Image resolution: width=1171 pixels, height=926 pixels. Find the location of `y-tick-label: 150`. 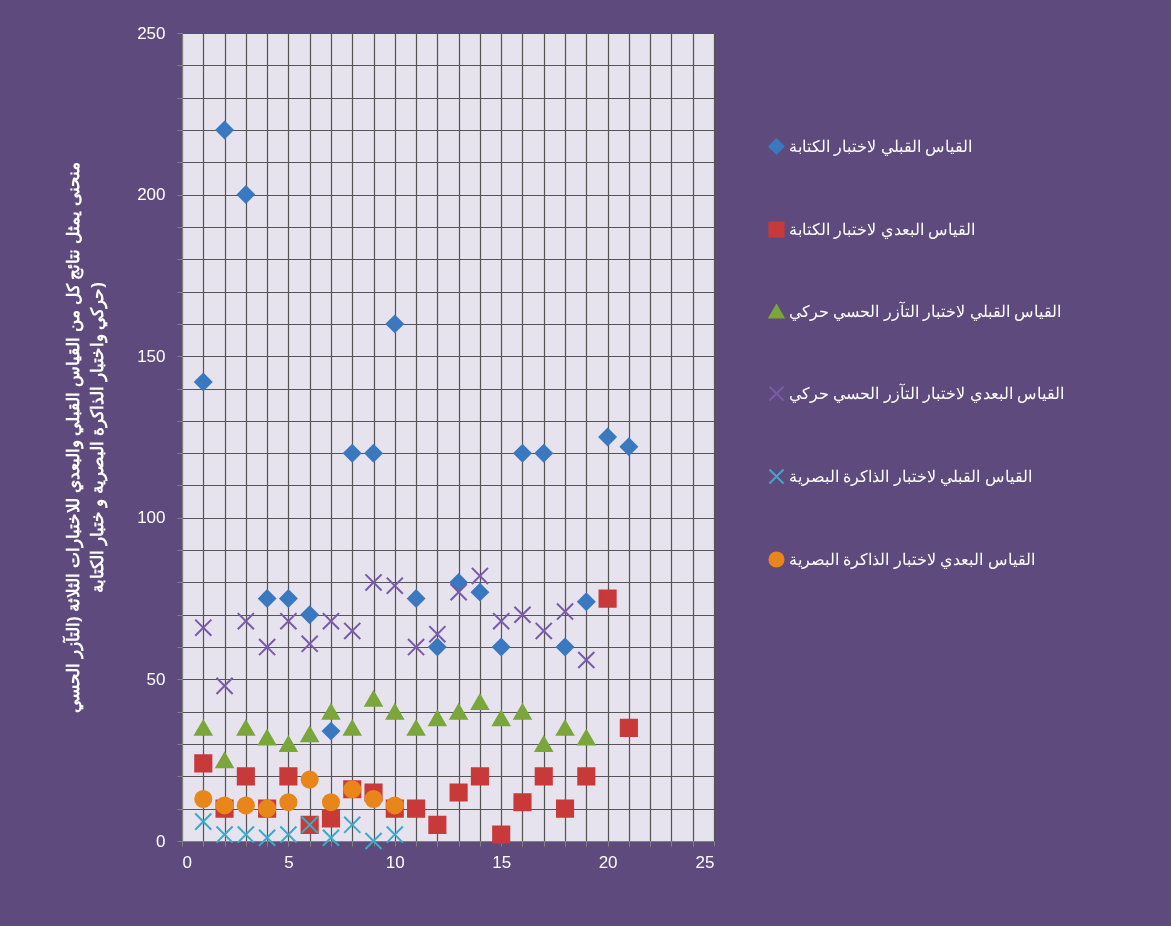

y-tick-label: 150 is located at coordinates (151, 356).